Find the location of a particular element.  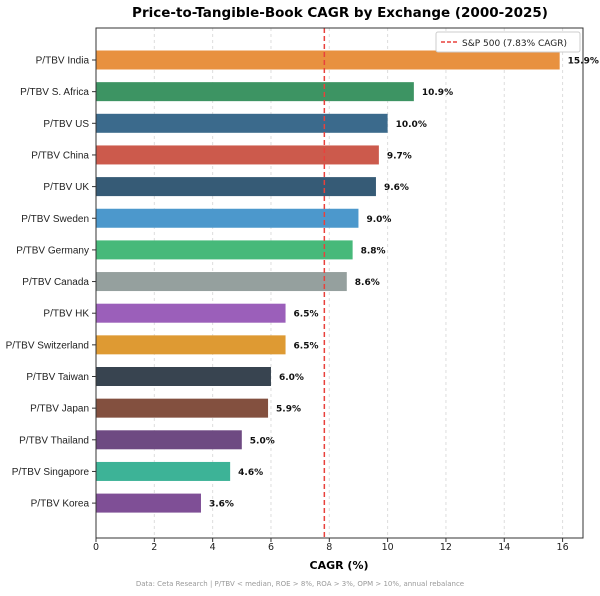

value-label: 10.9% is located at coordinates (437, 93).